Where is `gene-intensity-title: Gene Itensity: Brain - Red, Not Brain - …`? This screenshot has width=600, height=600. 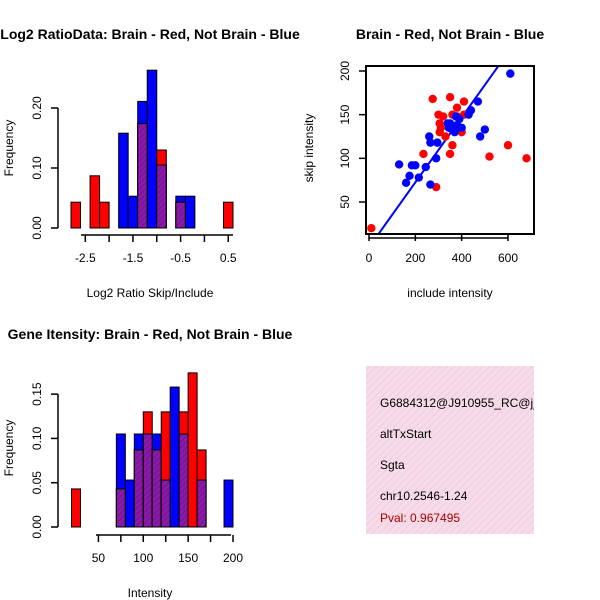 gene-intensity-title: Gene Itensity: Brain - Red, Not Brain - … is located at coordinates (150, 334).